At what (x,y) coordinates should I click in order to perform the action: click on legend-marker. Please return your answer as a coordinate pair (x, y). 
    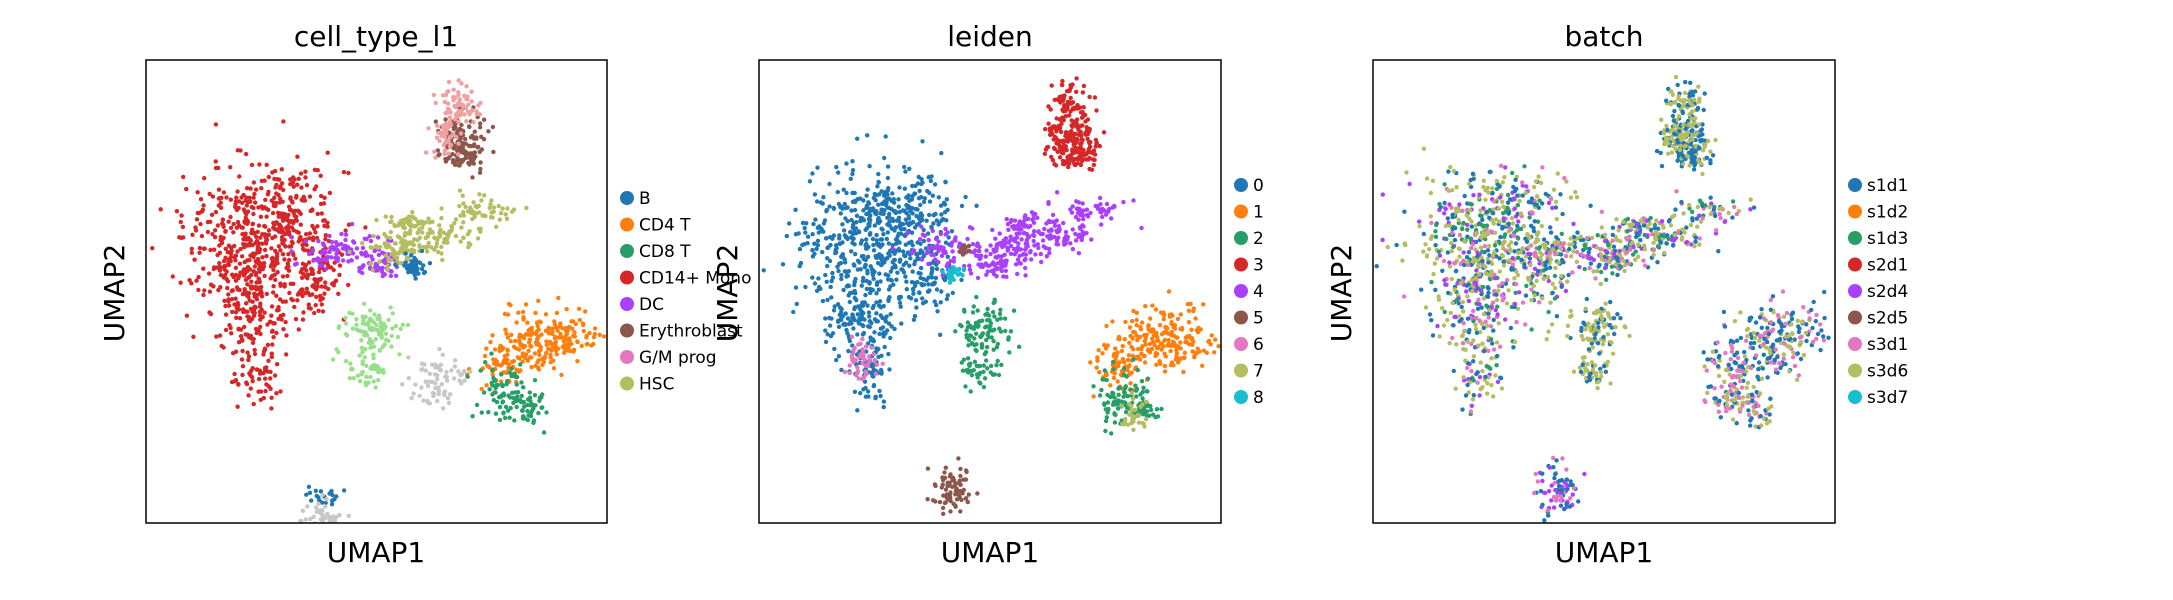
    Looking at the image, I should click on (627, 198).